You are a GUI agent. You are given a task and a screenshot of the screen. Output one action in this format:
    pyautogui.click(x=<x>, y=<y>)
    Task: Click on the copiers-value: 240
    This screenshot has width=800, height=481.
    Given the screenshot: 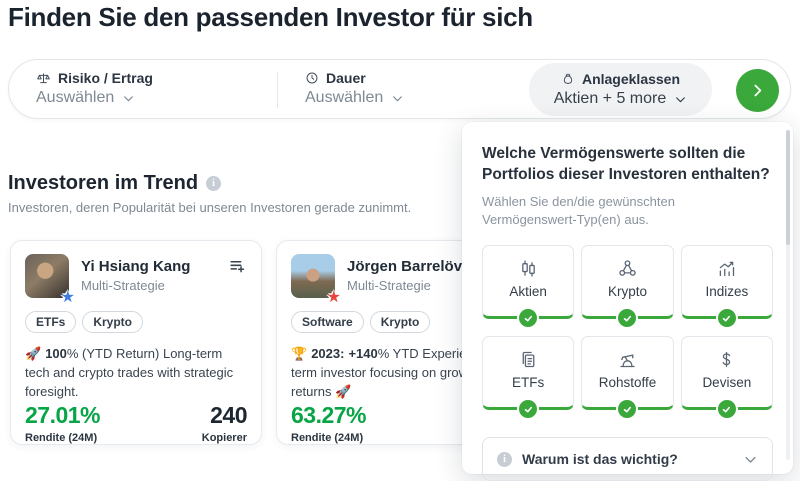 What is the action you would take?
    pyautogui.click(x=228, y=414)
    